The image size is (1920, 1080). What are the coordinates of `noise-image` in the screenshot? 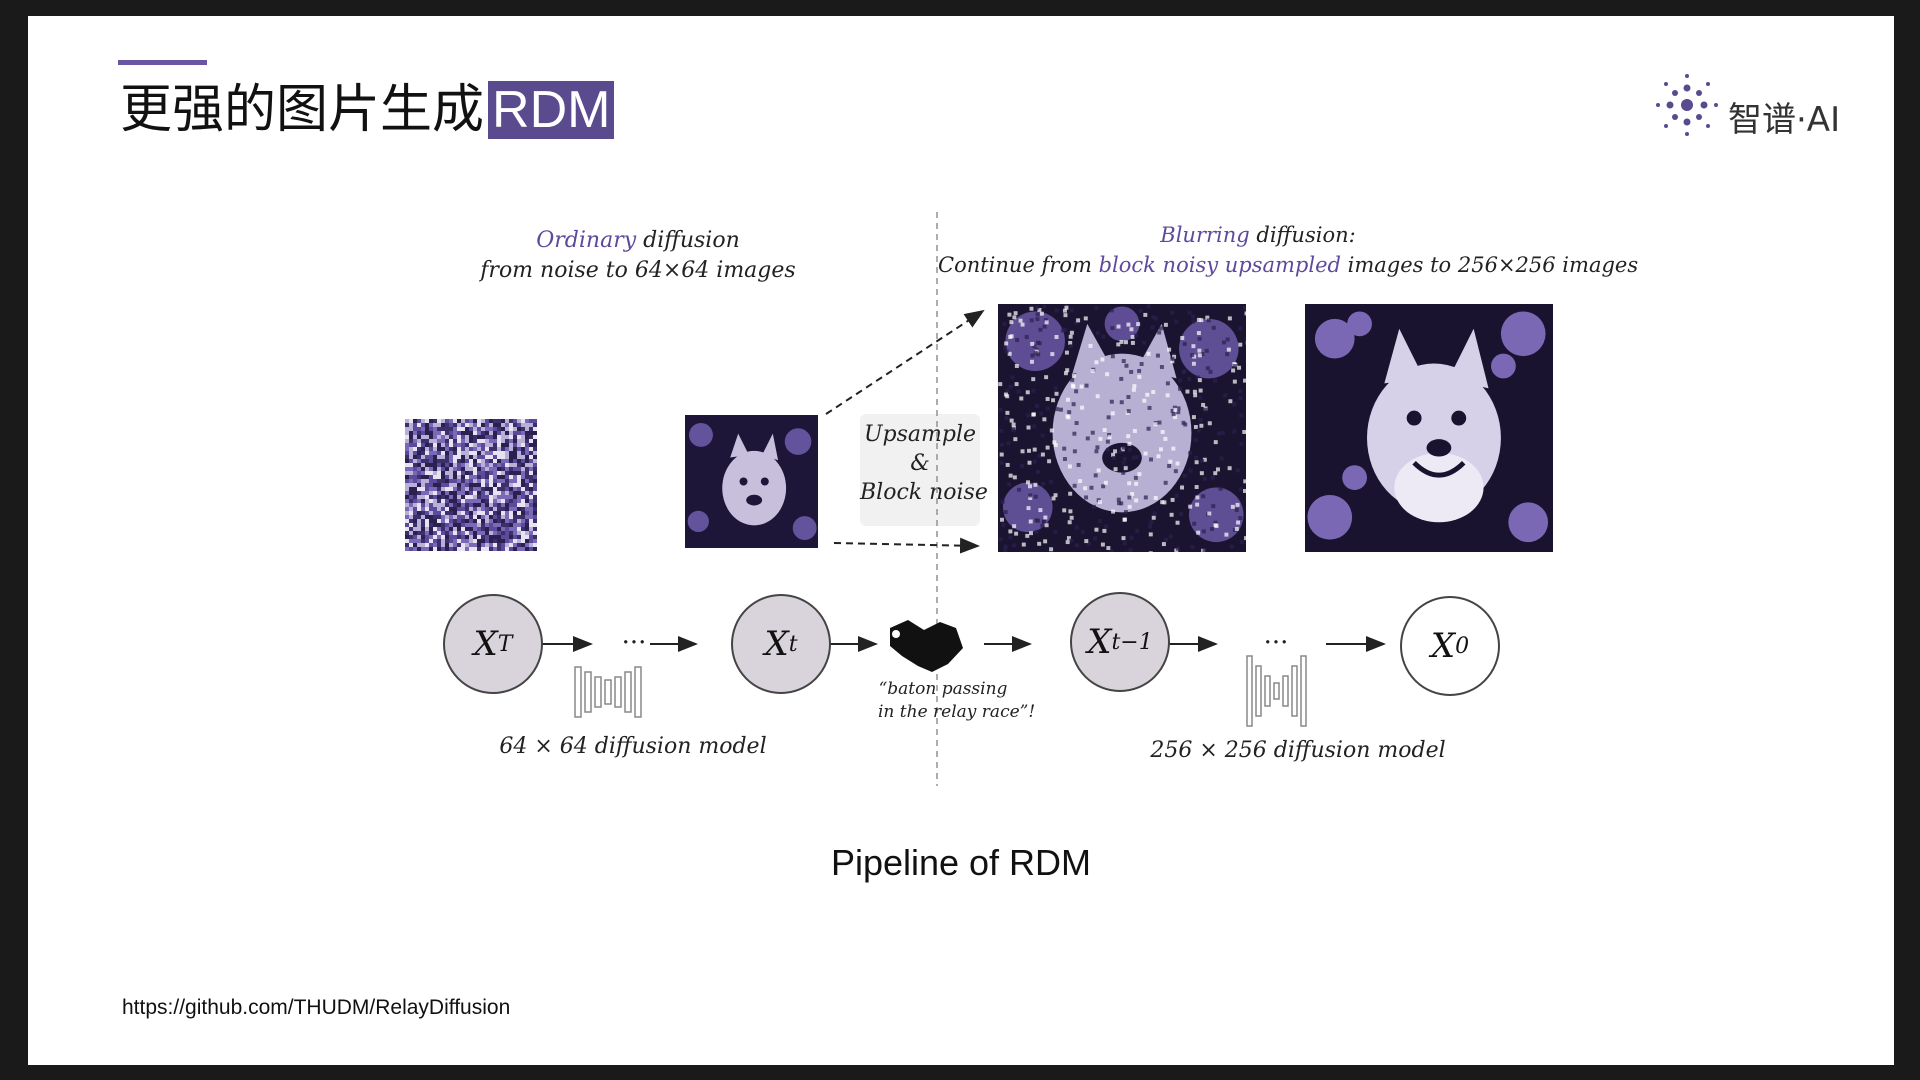 It's located at (471, 485).